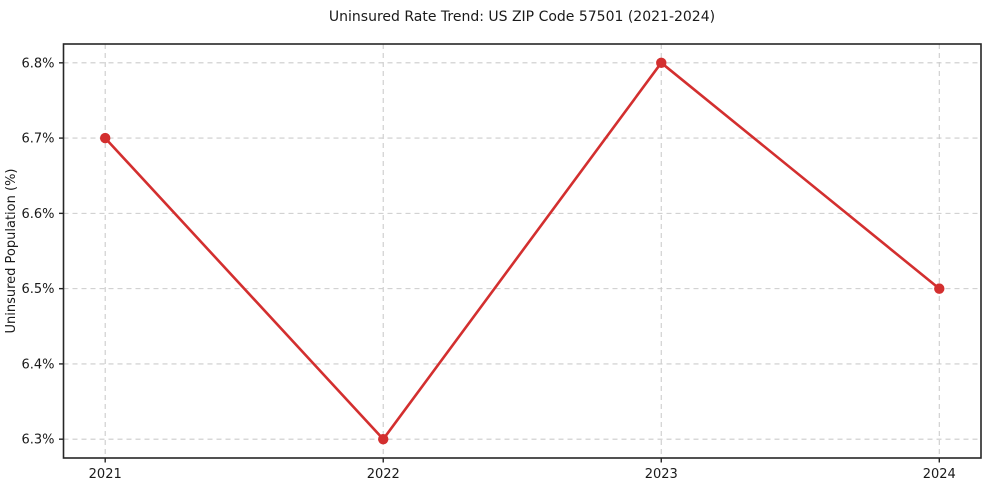 The height and width of the screenshot is (490, 989). What do you see at coordinates (661, 63) in the screenshot?
I see `data-point-2023` at bounding box center [661, 63].